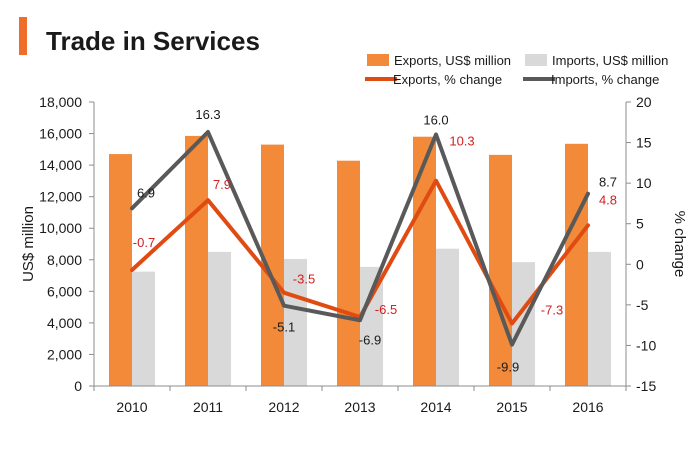  Describe the element at coordinates (576, 264) in the screenshot. I see `exports-bar-2016` at that location.